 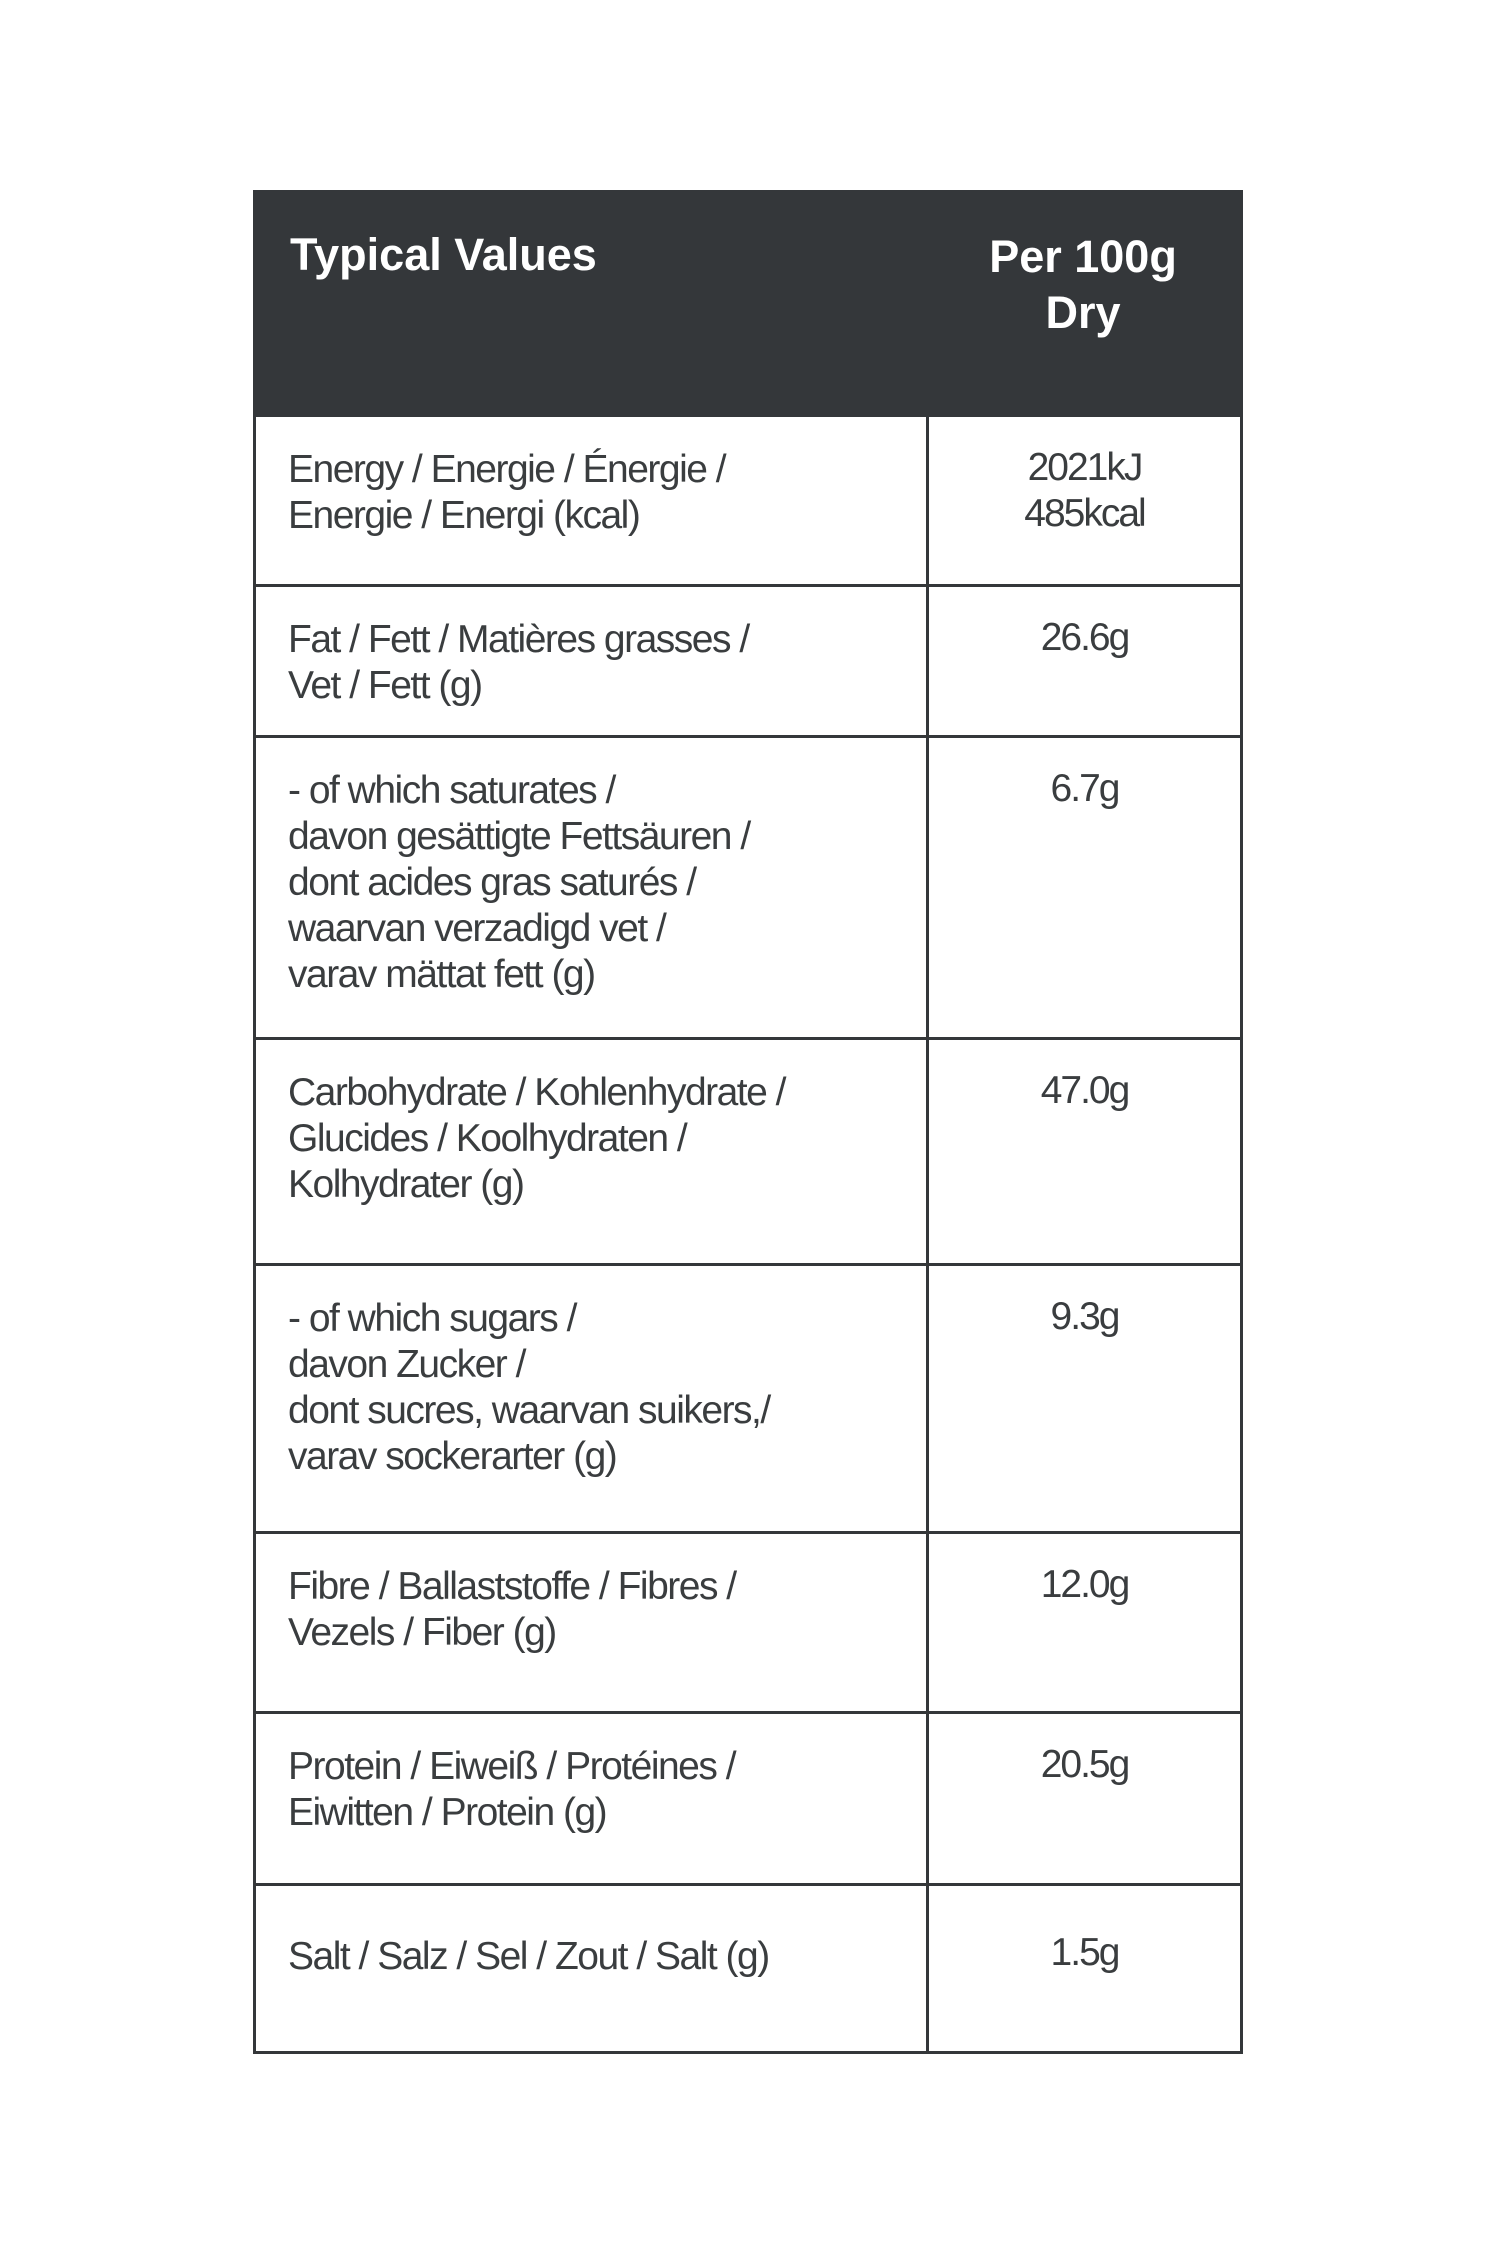 I want to click on label-line: Energy / Energie / Énergie /, so click(x=507, y=469).